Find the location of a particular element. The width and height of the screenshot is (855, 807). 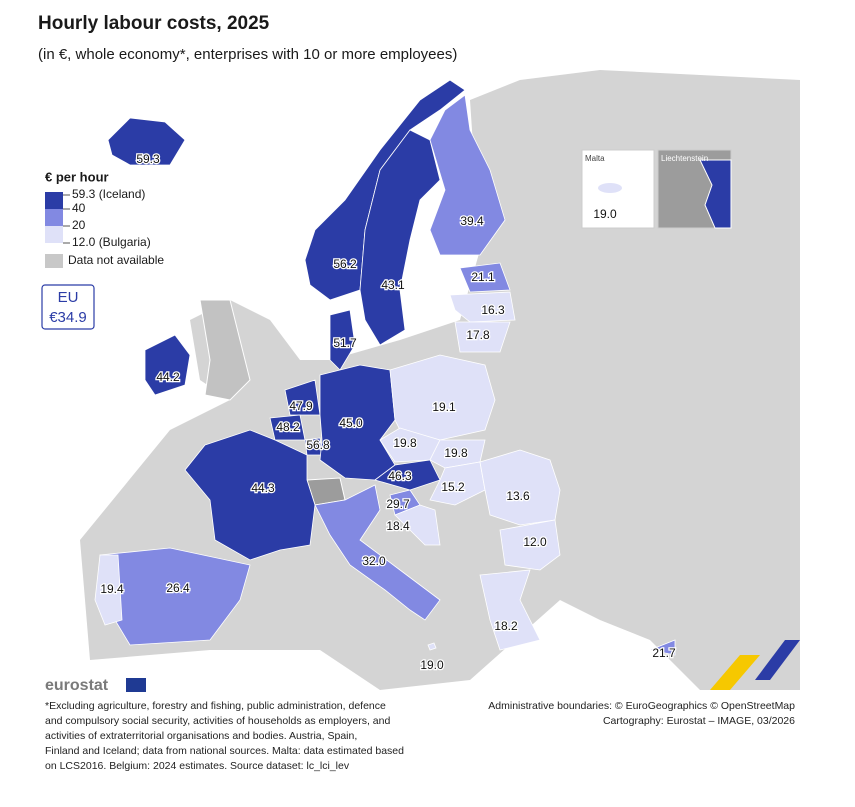

value-label: 59.3 is located at coordinates (148, 159).